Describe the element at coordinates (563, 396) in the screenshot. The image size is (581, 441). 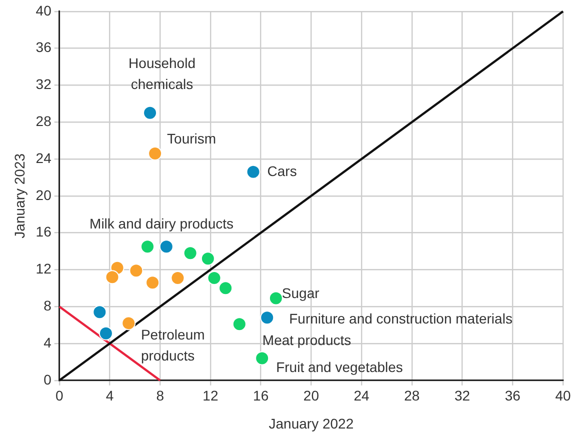
I see `x-tick-label: 40` at that location.